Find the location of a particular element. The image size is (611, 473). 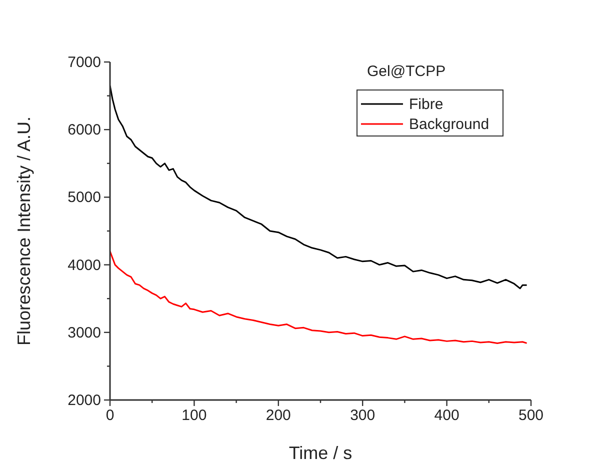

x-tick-label: 100 is located at coordinates (194, 415).